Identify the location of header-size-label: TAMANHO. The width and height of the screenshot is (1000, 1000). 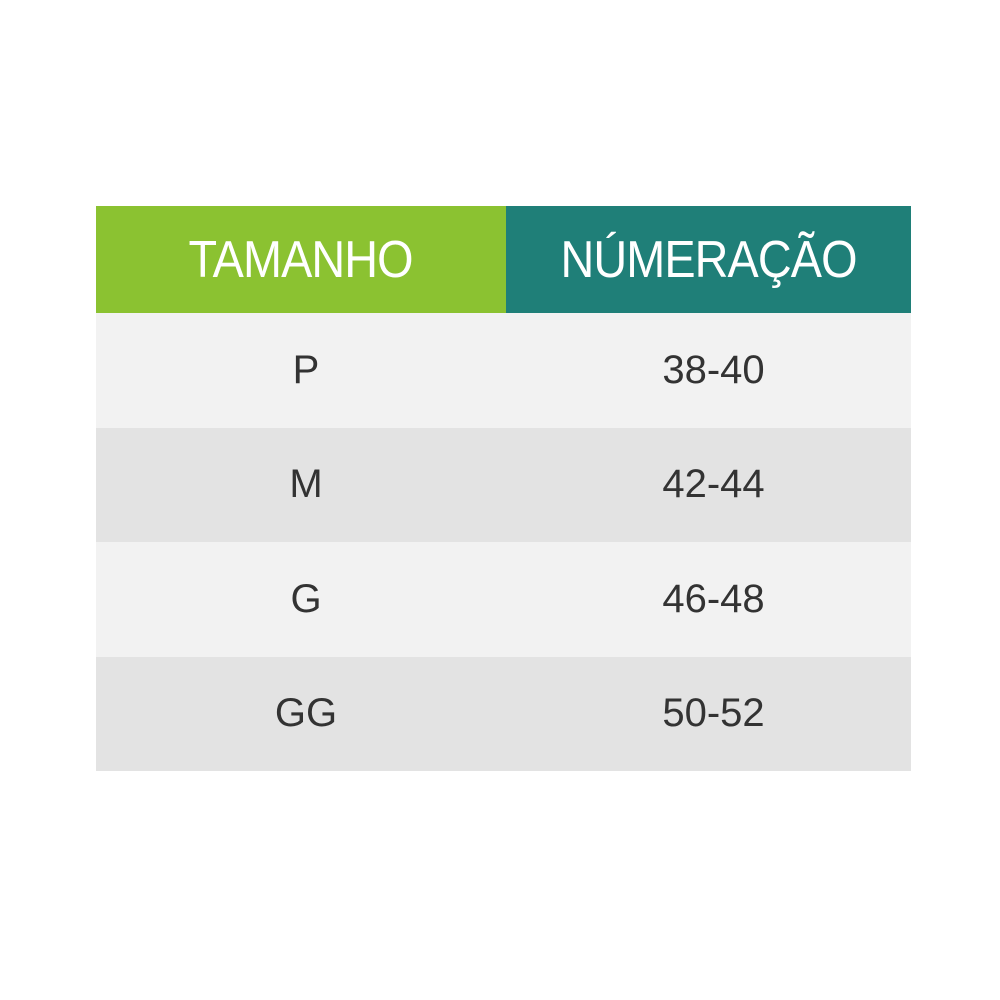
(301, 259).